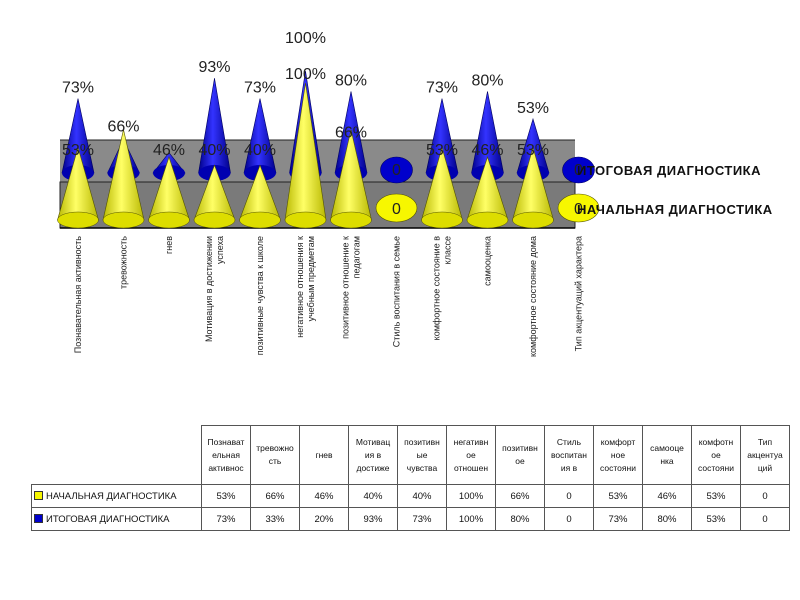 The height and width of the screenshot is (600, 800). I want to click on data-table-series-label: ИТОГОВАЯ ДИАГНОСТИКА, so click(116, 519).